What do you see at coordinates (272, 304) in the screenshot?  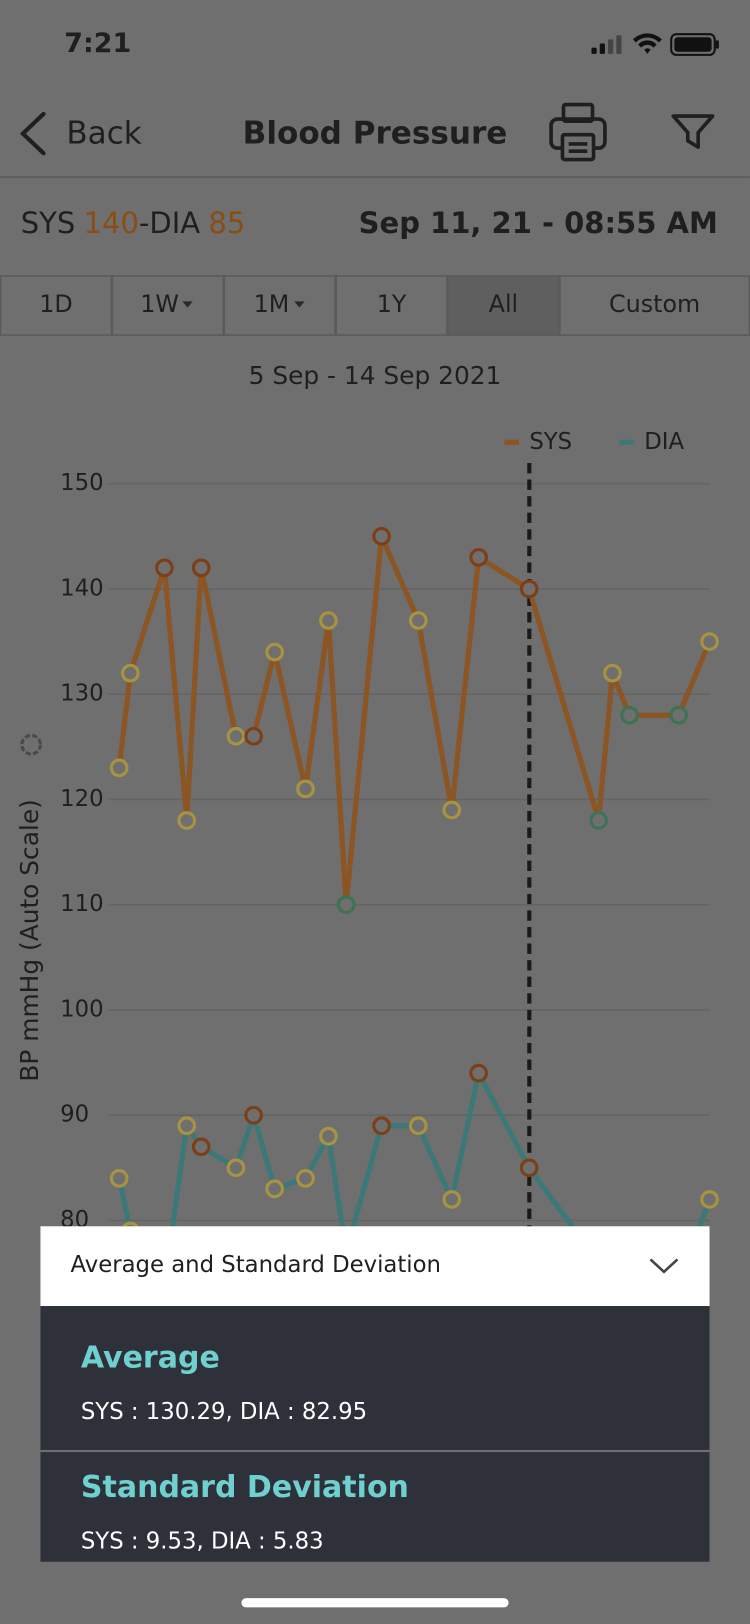 I see `tab-label: 1M` at bounding box center [272, 304].